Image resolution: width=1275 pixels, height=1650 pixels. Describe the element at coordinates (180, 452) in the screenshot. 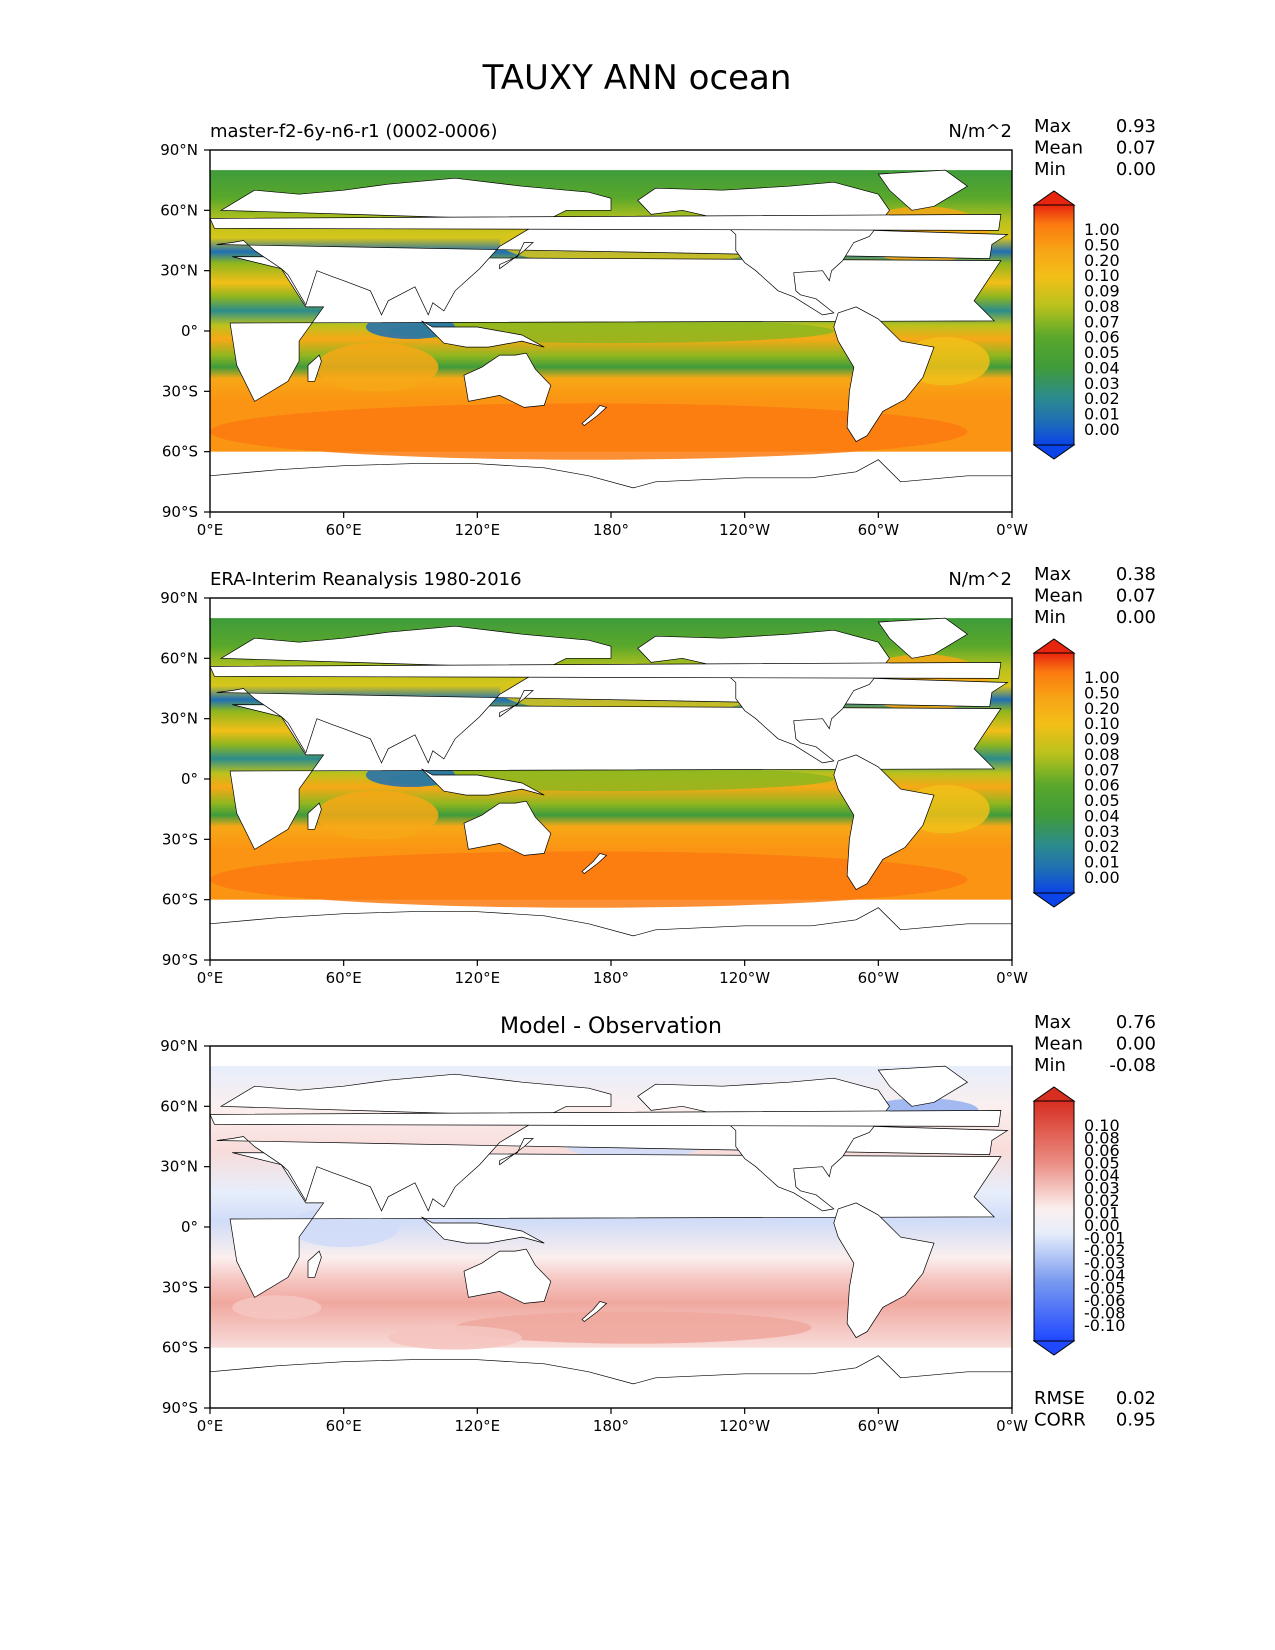

I see `y-tick-label: 60°S` at that location.